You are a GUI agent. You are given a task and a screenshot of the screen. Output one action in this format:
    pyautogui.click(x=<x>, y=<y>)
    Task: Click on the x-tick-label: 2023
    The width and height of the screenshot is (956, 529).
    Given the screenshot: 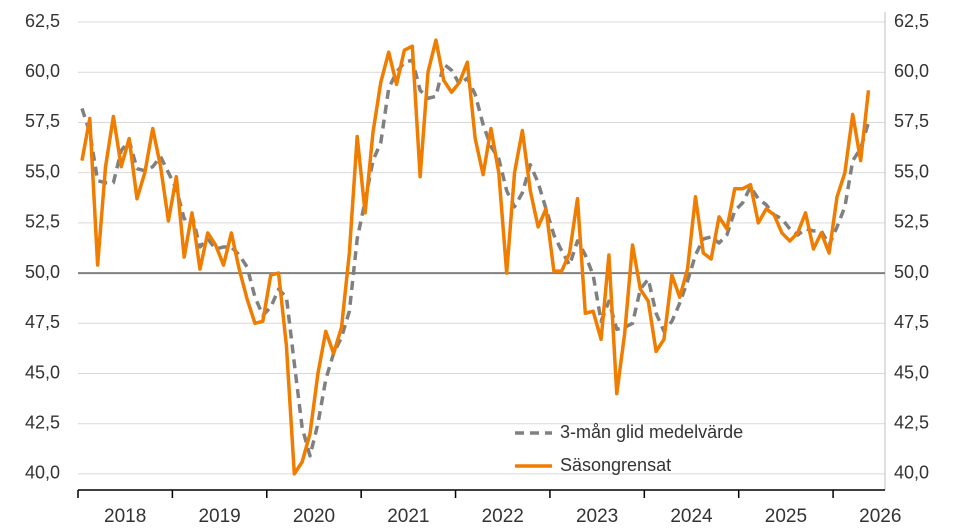 What is the action you would take?
    pyautogui.click(x=597, y=516)
    